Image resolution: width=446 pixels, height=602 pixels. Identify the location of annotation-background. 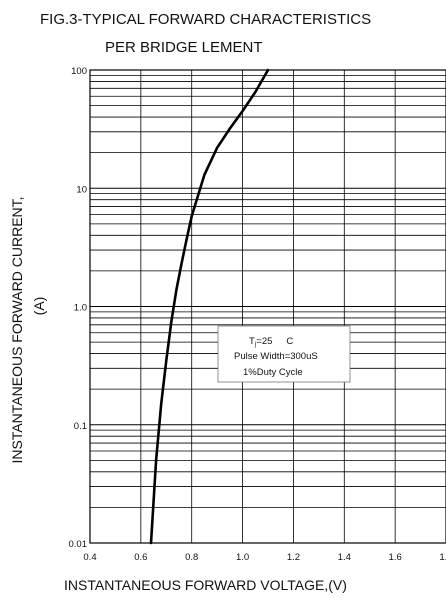
(284, 354).